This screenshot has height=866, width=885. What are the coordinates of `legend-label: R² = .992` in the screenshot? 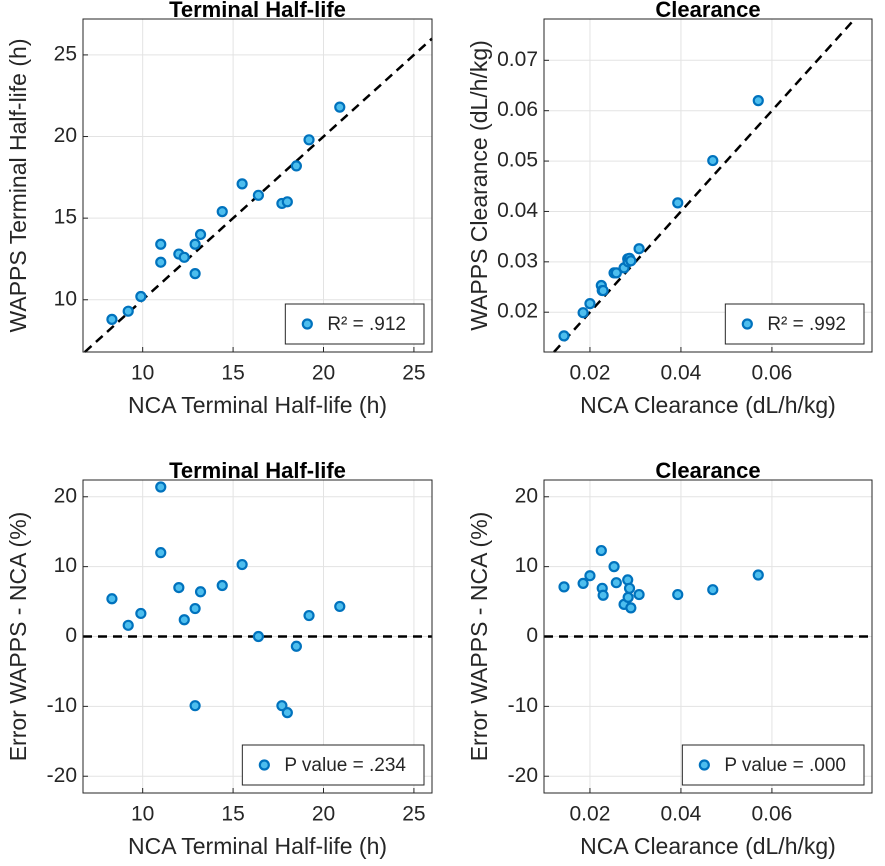 It's located at (806, 324).